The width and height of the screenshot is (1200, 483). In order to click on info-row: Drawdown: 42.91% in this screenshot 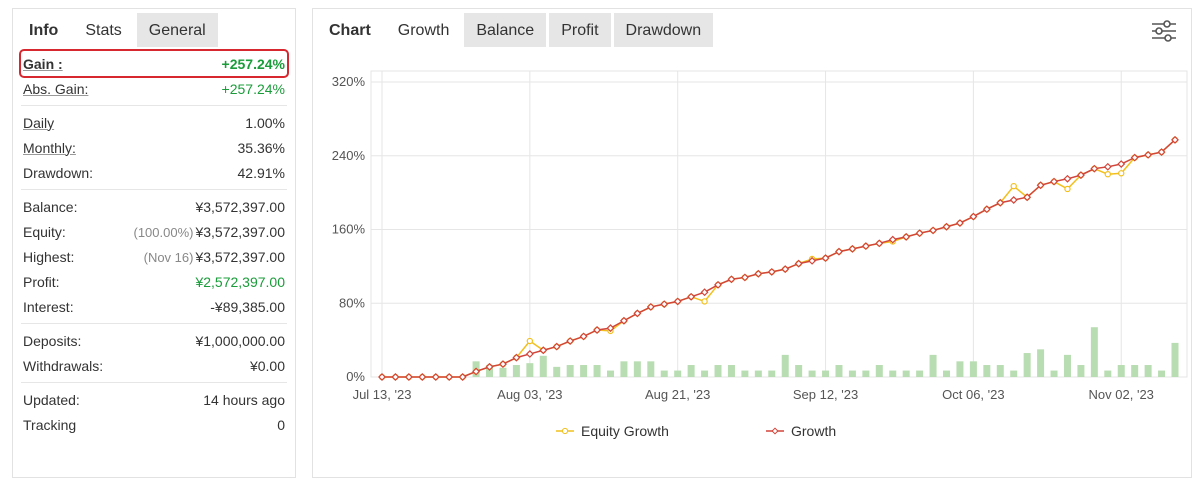, I will do `click(154, 172)`.